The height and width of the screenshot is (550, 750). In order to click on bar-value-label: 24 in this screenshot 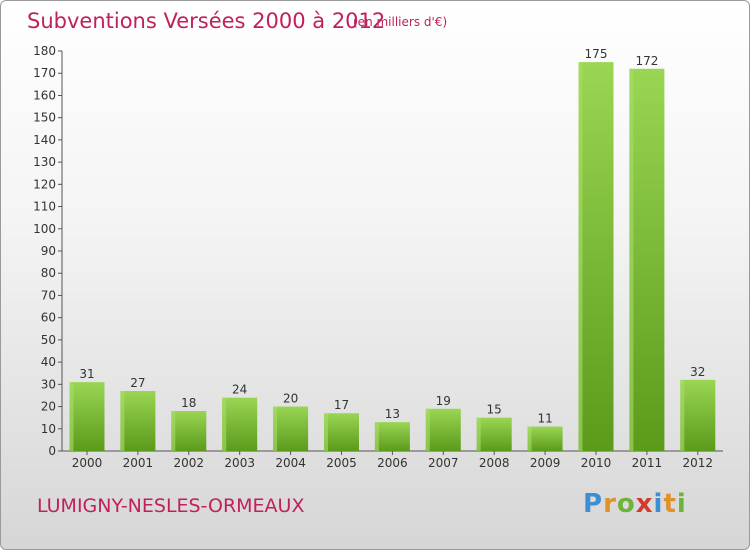, I will do `click(239, 390)`.